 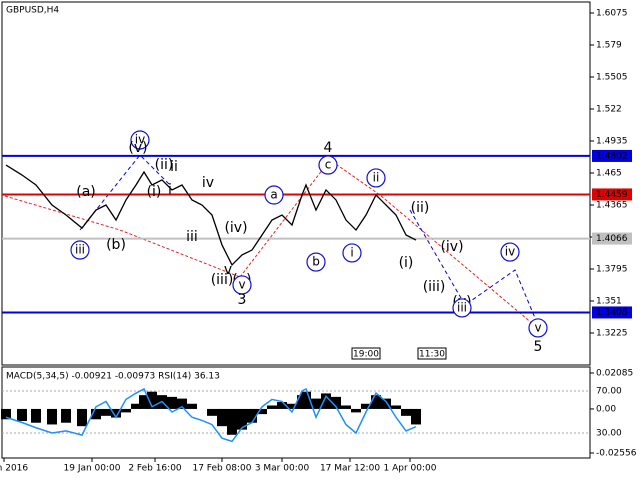 What do you see at coordinates (609, 110) in the screenshot?
I see `y-tick-label: 1.522` at bounding box center [609, 110].